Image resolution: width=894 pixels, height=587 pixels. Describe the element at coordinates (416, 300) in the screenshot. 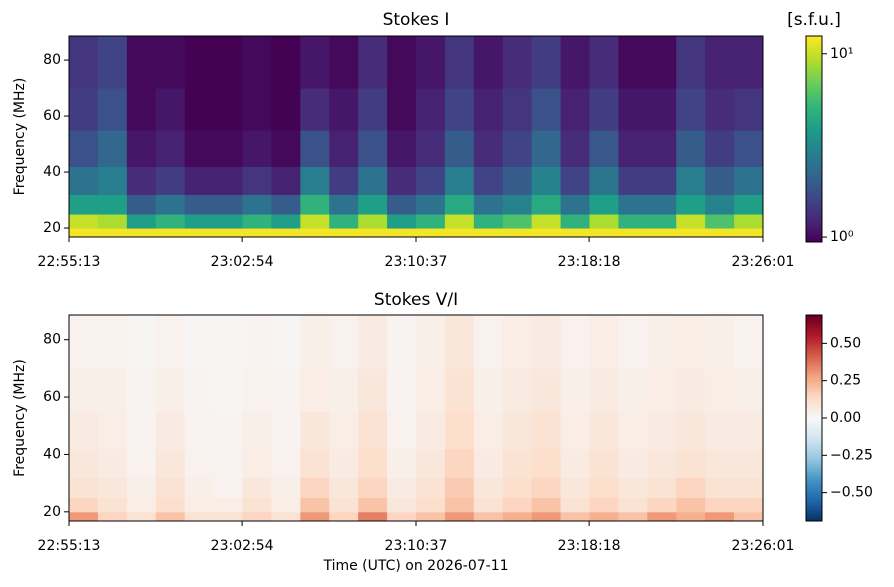

I see `chart-title: Stokes V/I` at that location.